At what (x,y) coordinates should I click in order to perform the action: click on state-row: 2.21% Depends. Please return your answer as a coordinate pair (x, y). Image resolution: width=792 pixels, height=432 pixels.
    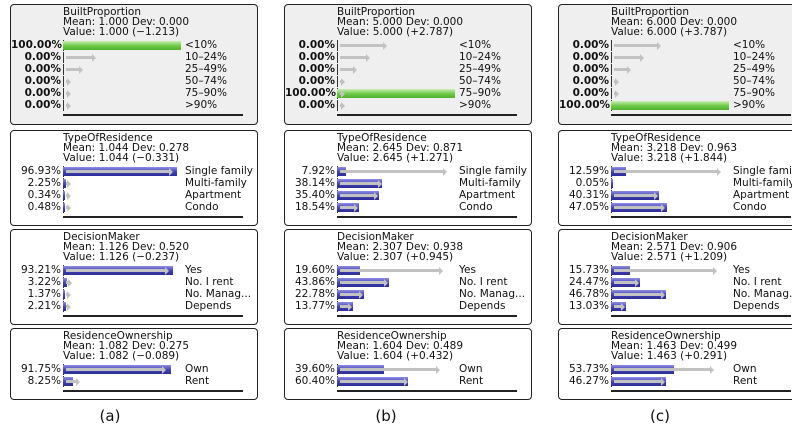
    Looking at the image, I should click on (134, 306).